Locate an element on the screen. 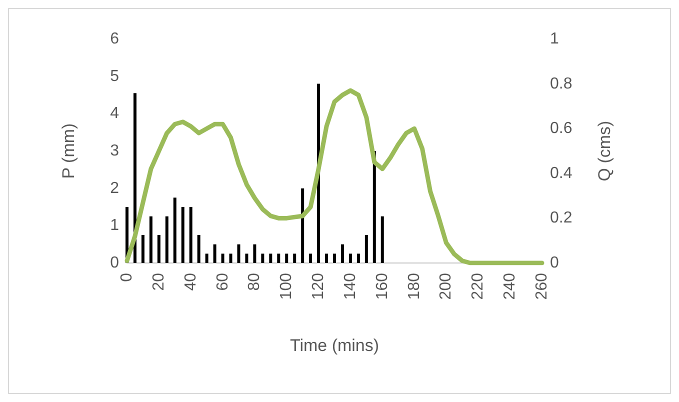 This screenshot has height=402, width=679. x-tick-label: 0 is located at coordinates (127, 277).